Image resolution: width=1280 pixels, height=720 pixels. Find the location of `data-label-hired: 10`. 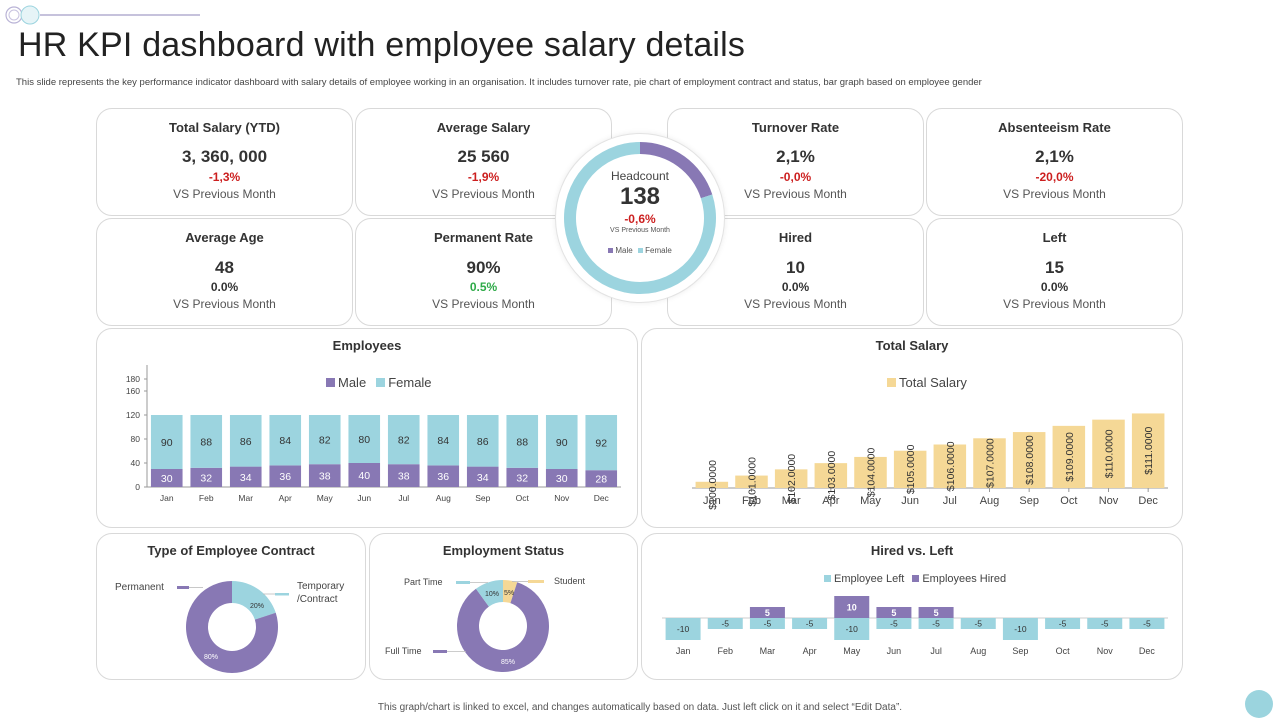

data-label-hired: 10 is located at coordinates (852, 608).